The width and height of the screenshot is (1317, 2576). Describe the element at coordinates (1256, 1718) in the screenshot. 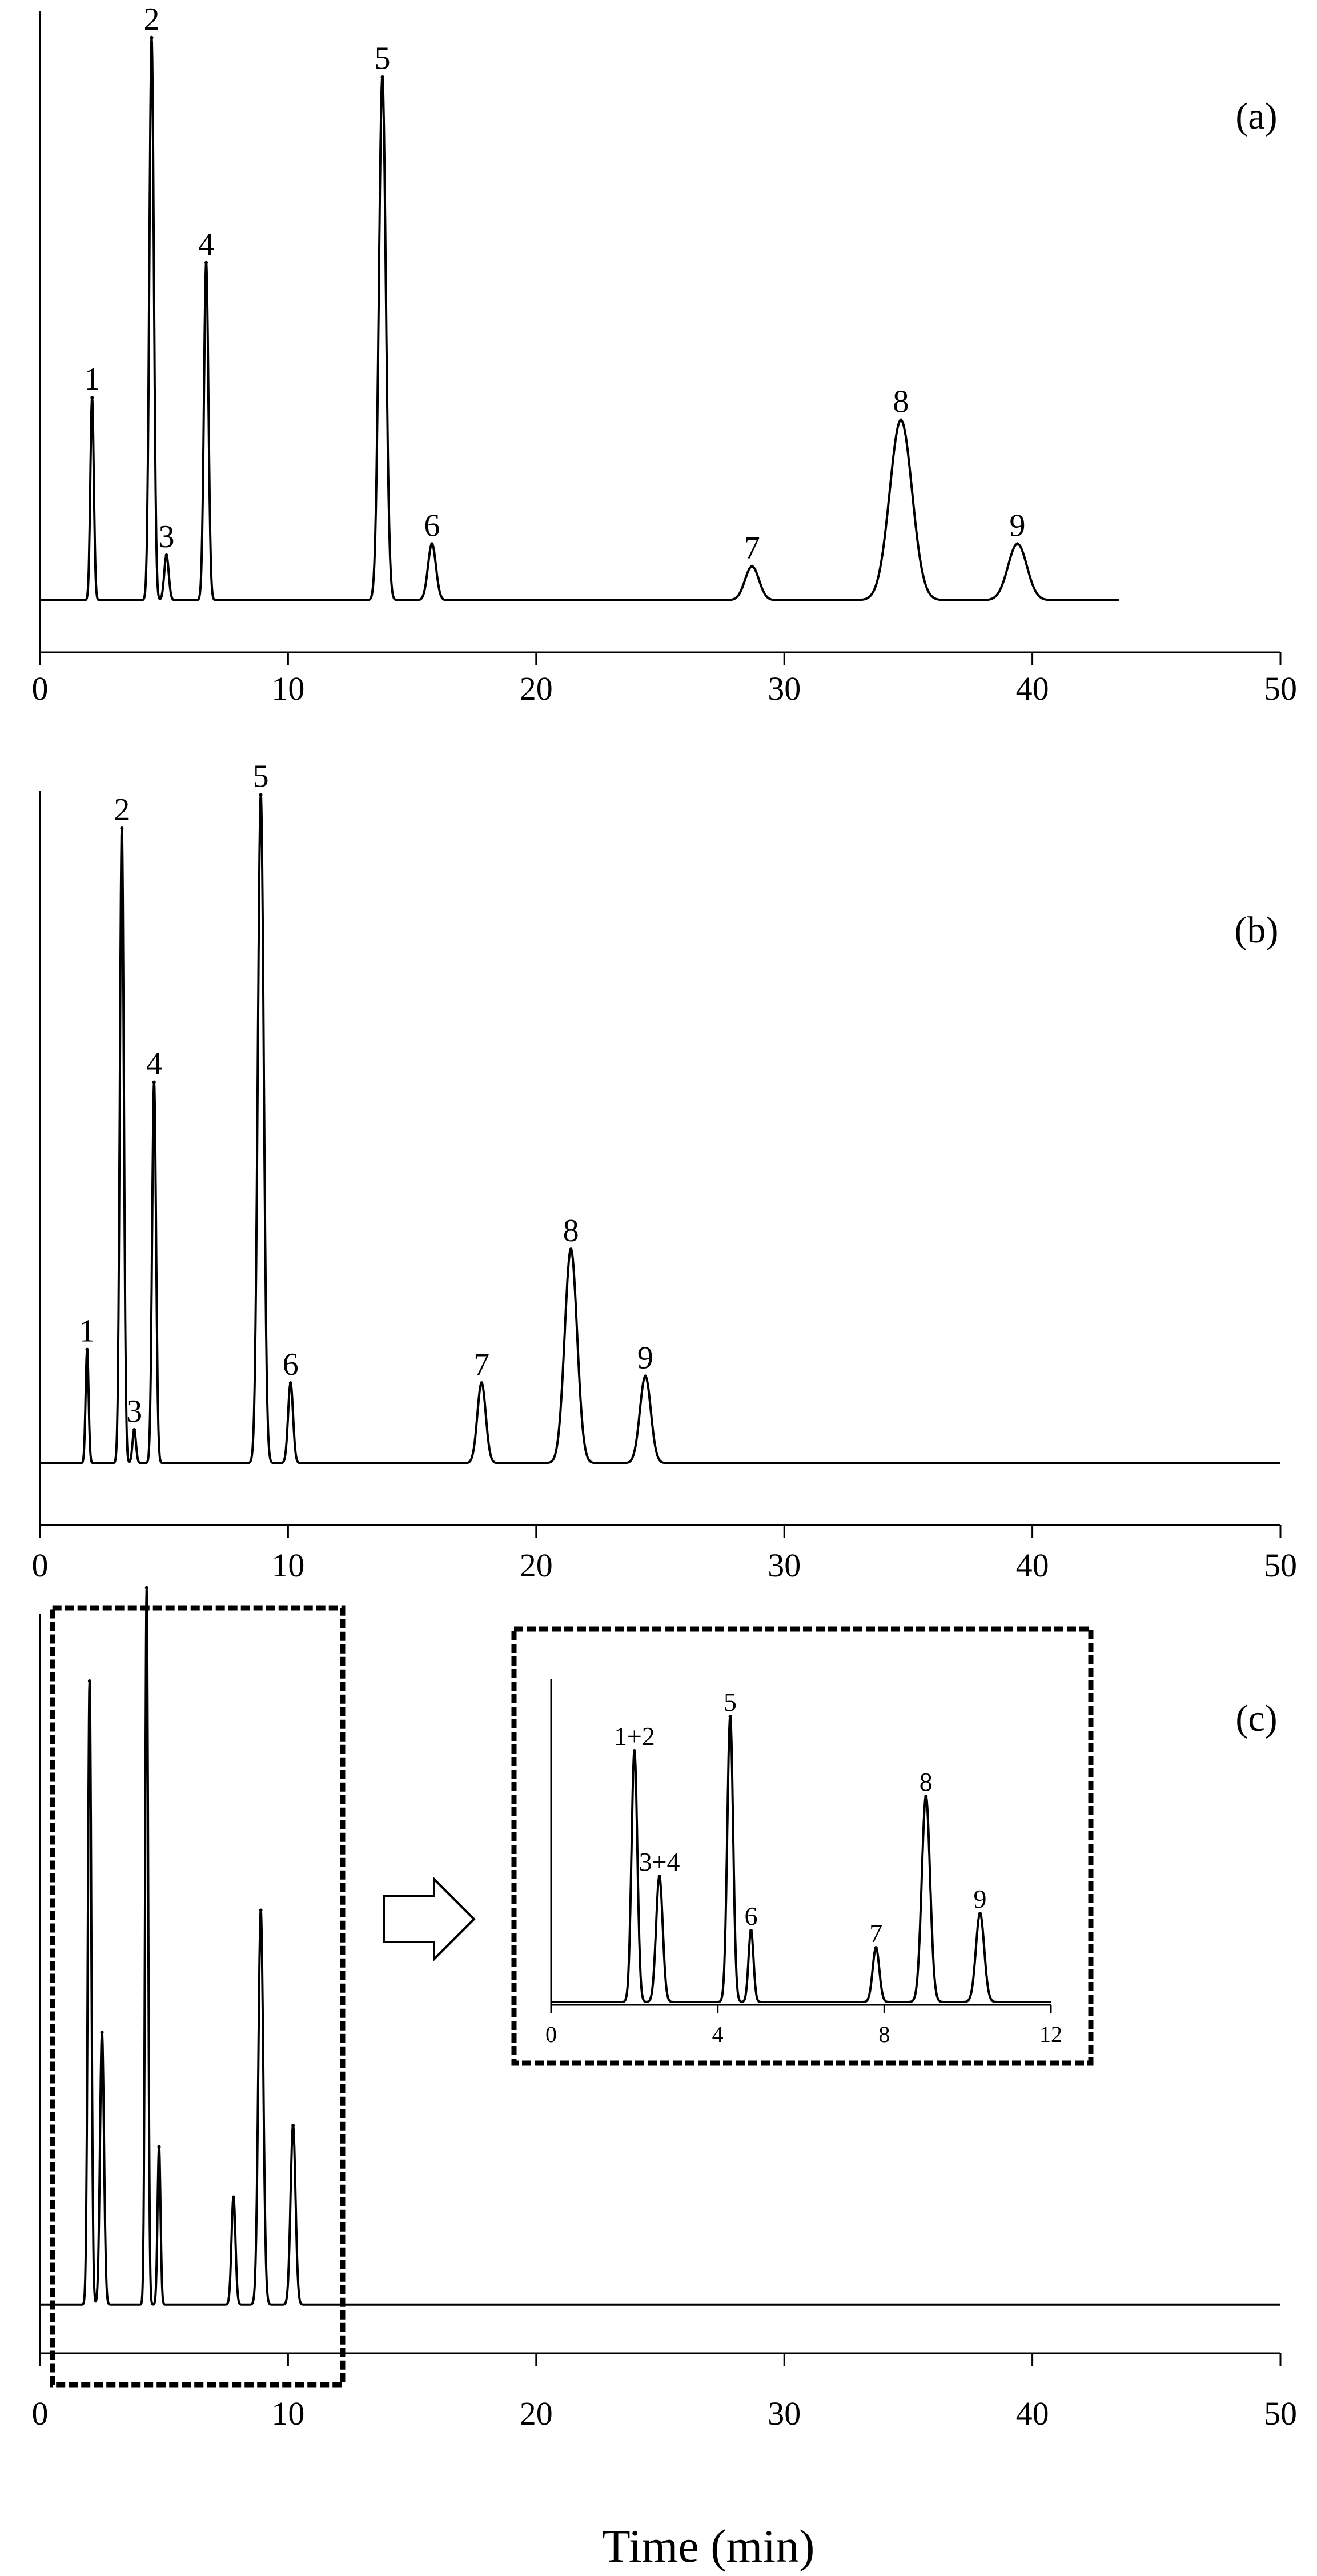

I see `panel-label: (c)` at that location.